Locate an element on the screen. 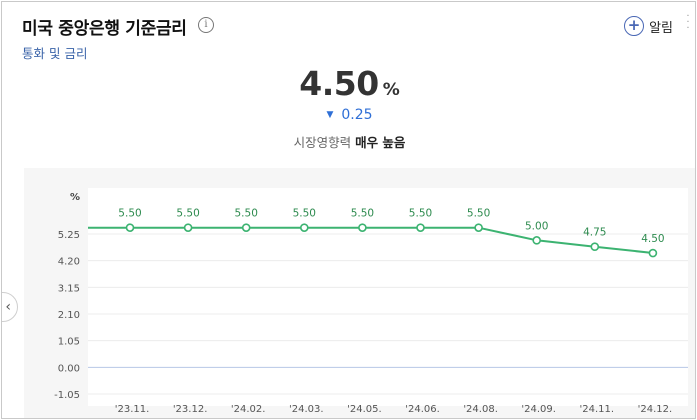 The width and height of the screenshot is (697, 420). data-label: 4.75 is located at coordinates (594, 233).